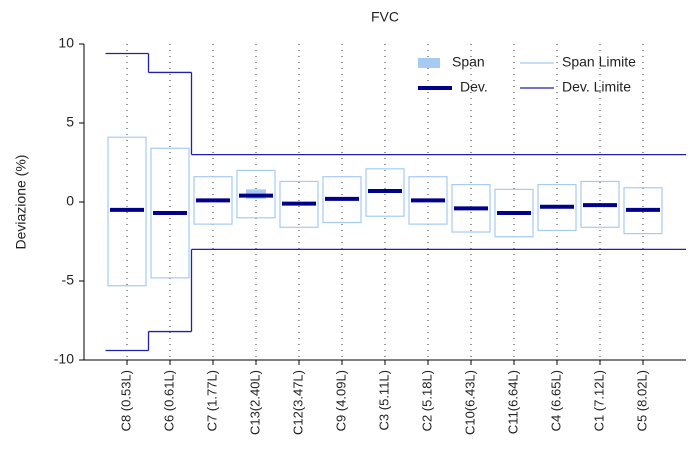  Describe the element at coordinates (68, 280) in the screenshot. I see `y-tick-label: -5` at that location.